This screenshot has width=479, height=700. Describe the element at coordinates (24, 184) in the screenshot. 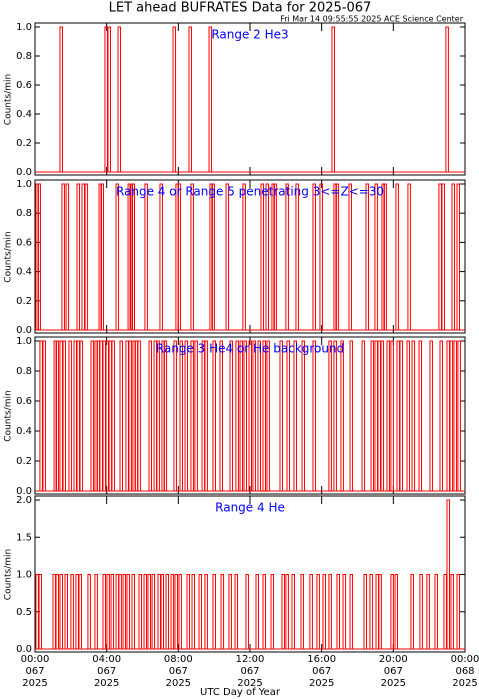

I see `y-tick-label: 1.0` at that location.